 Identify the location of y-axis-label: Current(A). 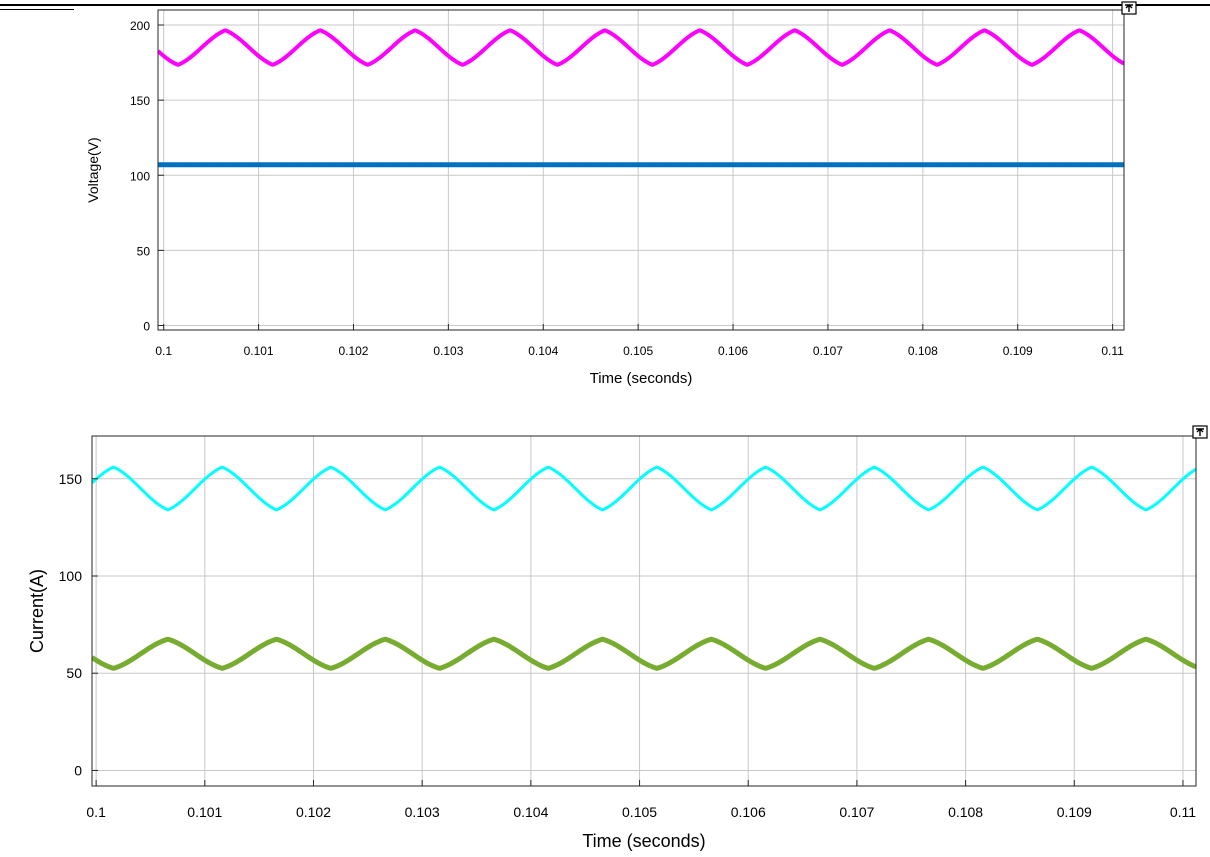
(37, 611).